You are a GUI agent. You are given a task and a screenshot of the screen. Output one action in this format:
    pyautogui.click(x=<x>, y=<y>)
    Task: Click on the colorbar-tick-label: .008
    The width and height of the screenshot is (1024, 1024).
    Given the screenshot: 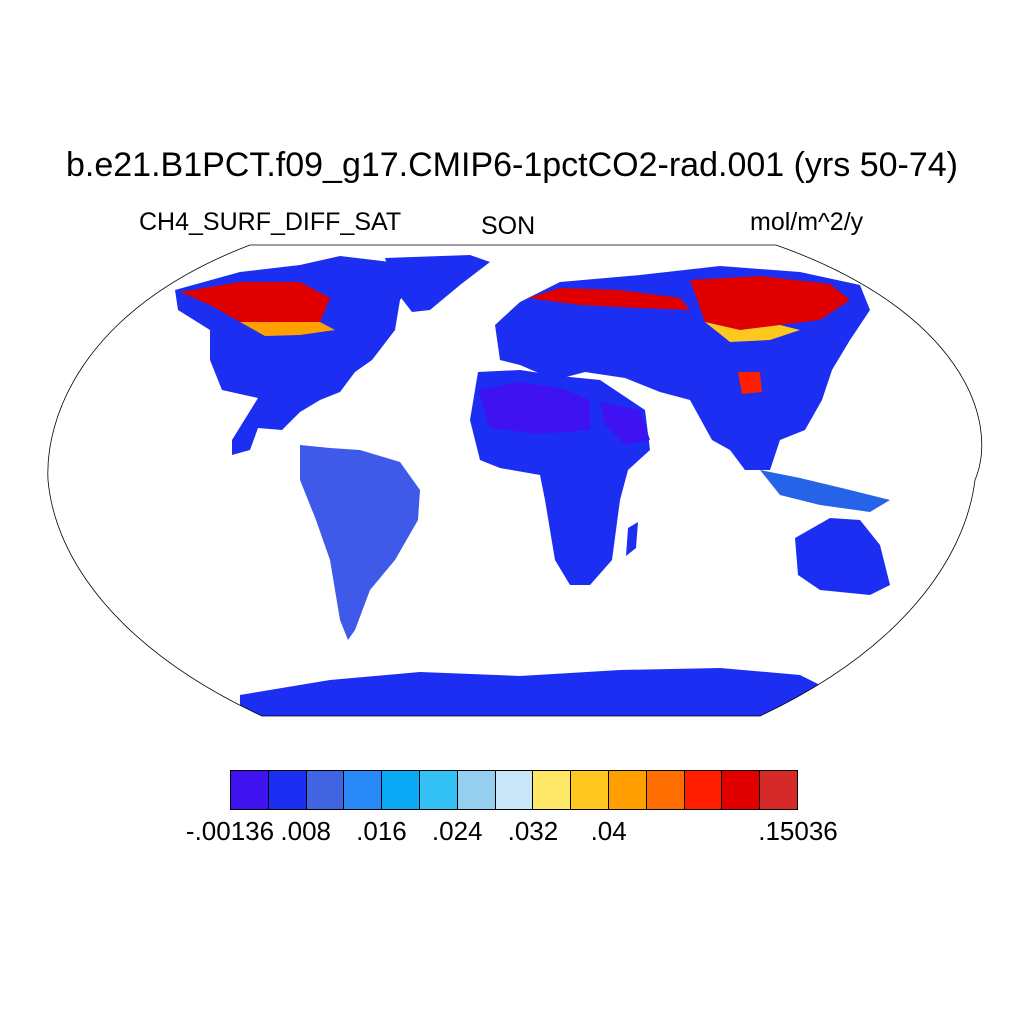 What is the action you would take?
    pyautogui.click(x=306, y=831)
    